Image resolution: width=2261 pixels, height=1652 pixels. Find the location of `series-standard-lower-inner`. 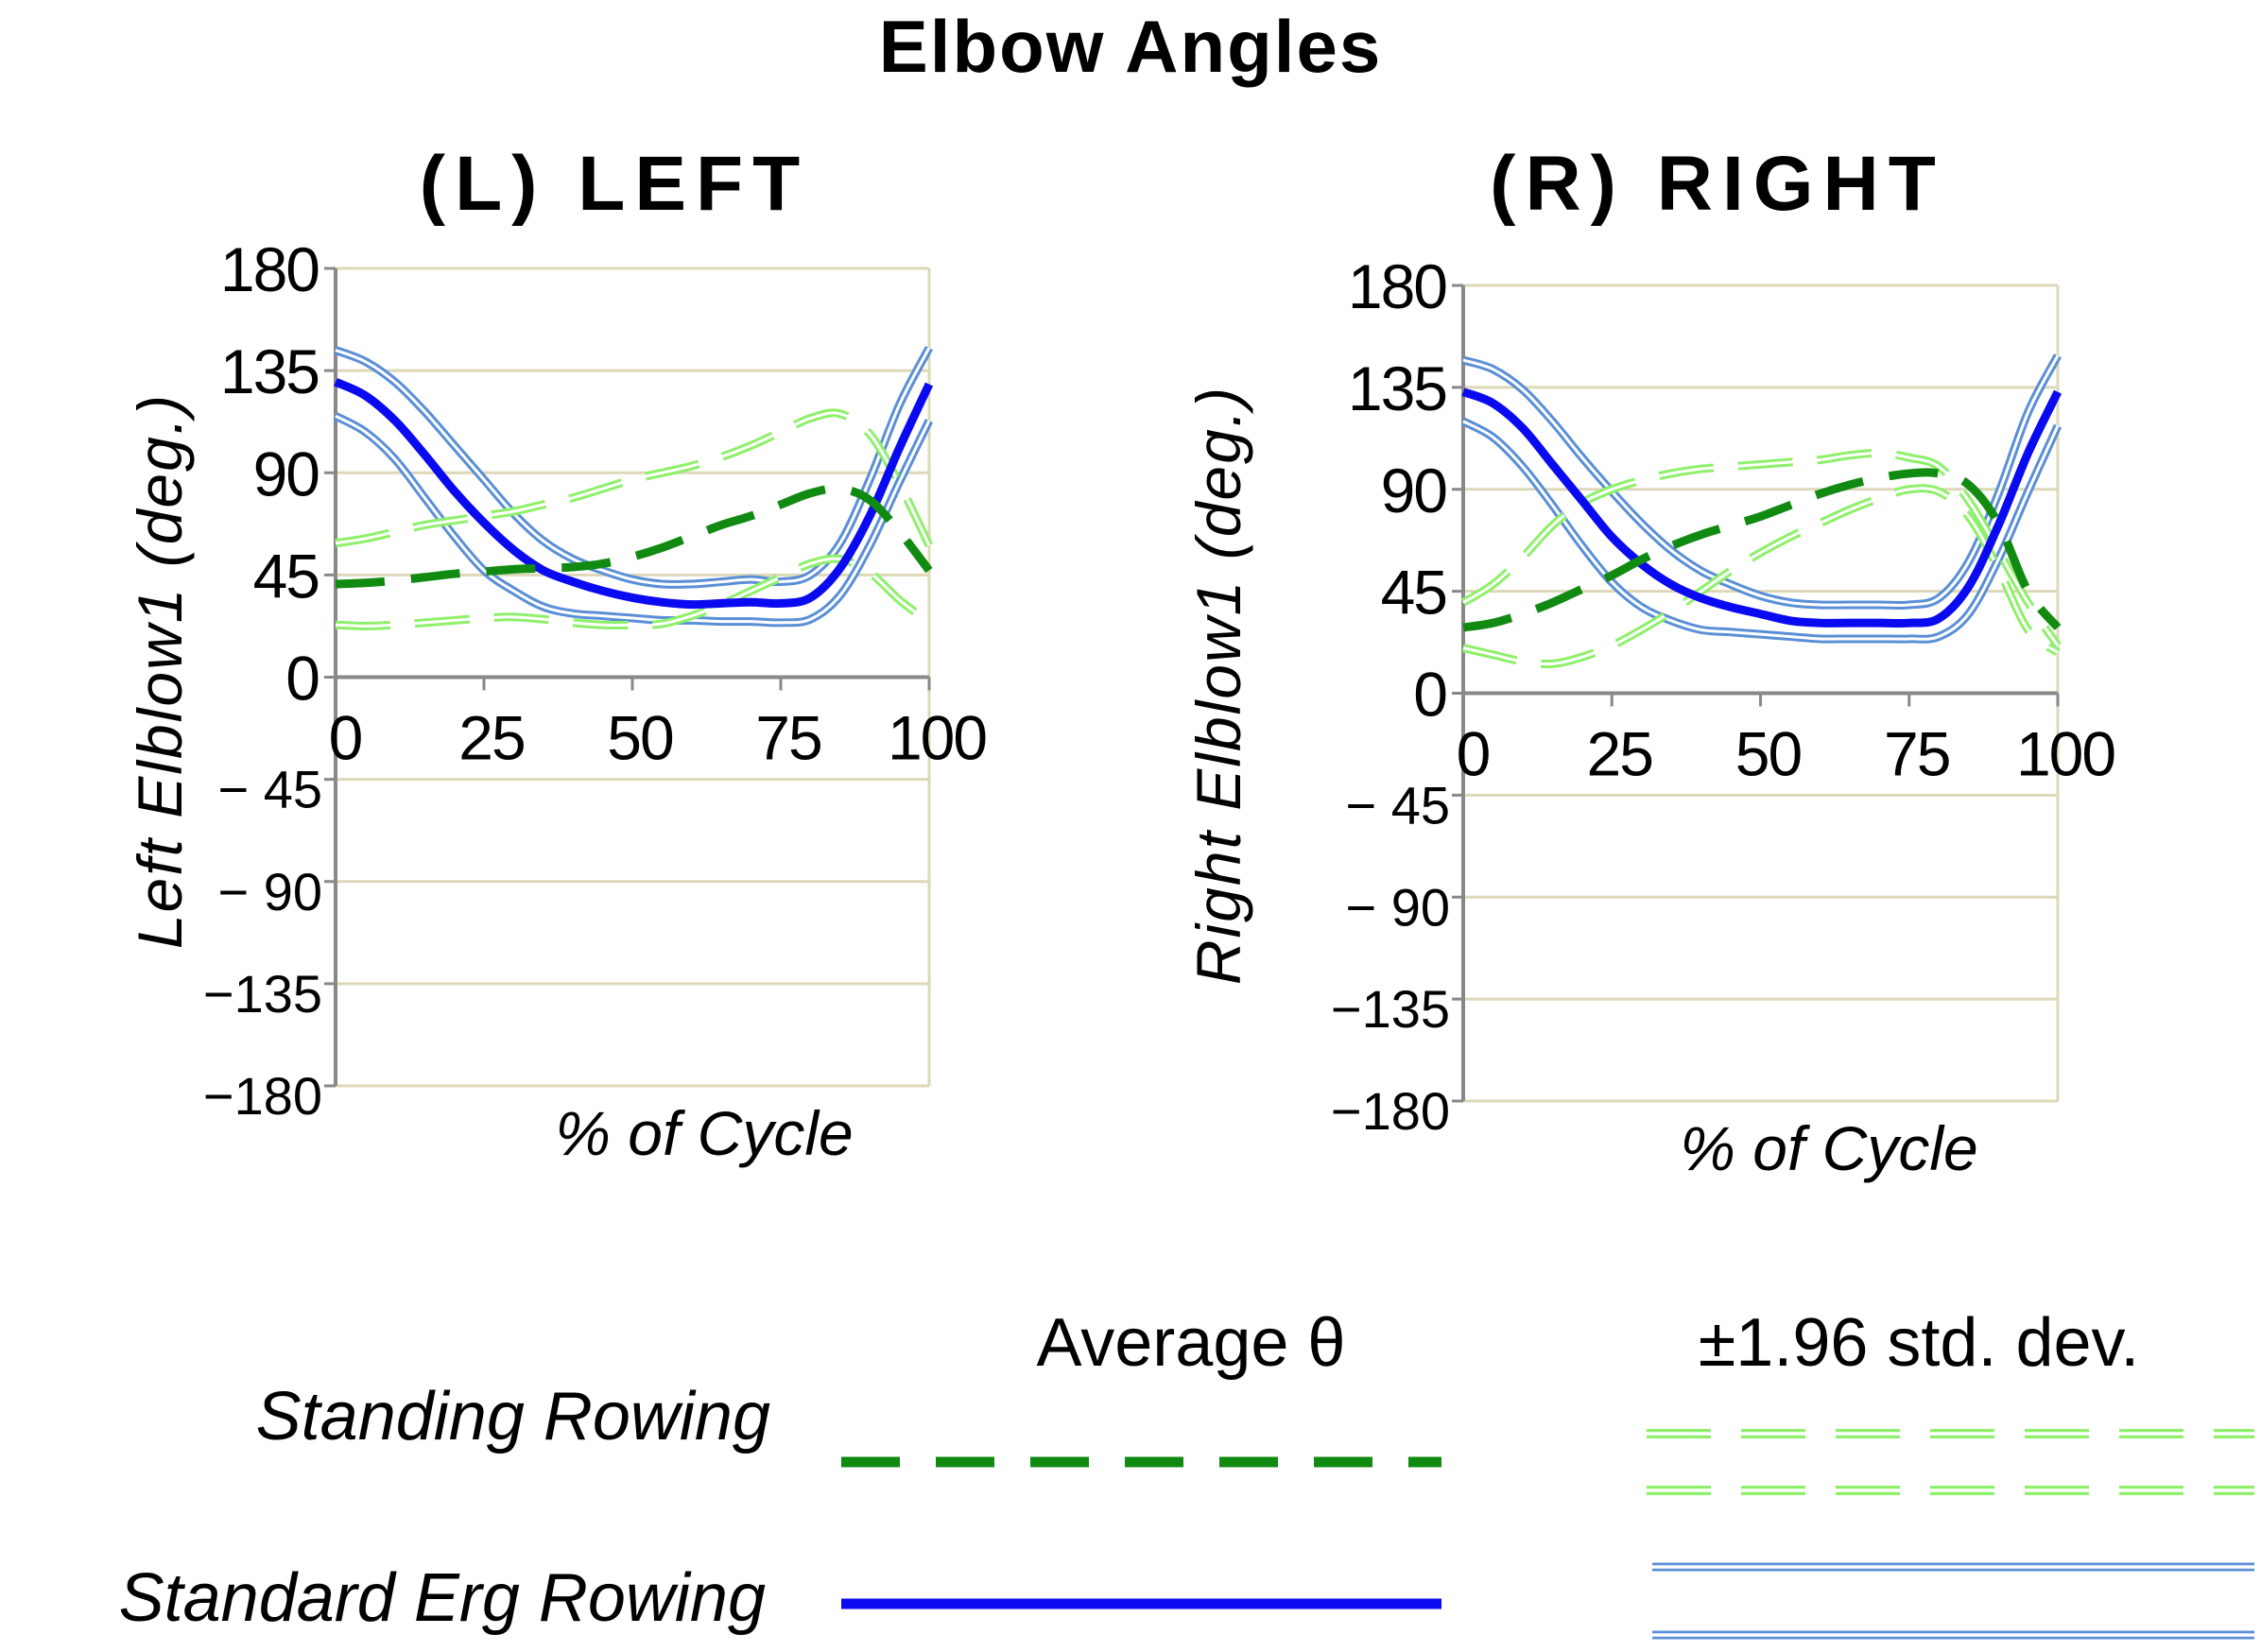

series-standard-lower-inner is located at coordinates (633, 519).